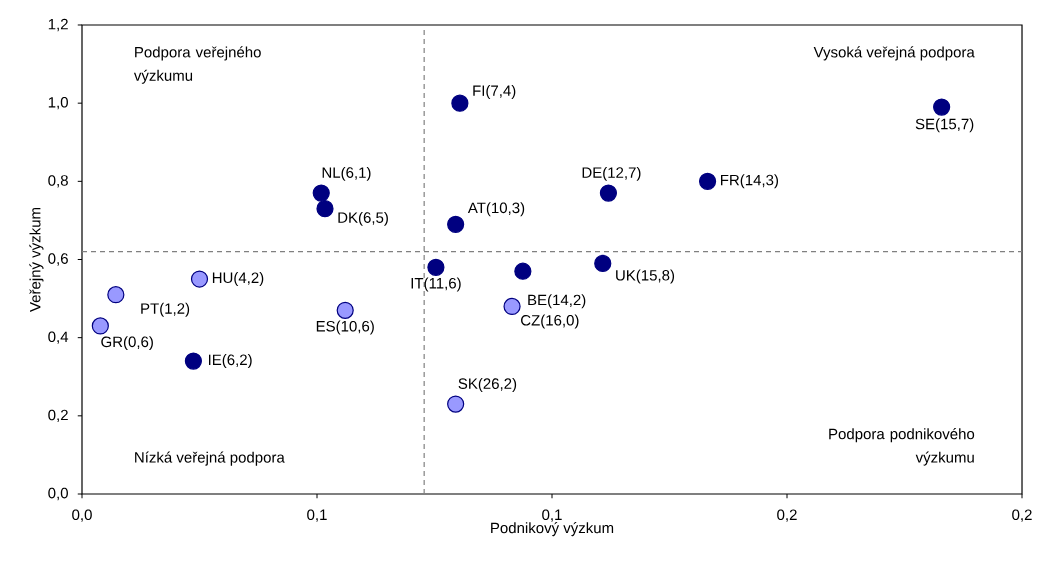 This screenshot has width=1044, height=565. What do you see at coordinates (165, 309) in the screenshot?
I see `annotation: PT(1,2)` at bounding box center [165, 309].